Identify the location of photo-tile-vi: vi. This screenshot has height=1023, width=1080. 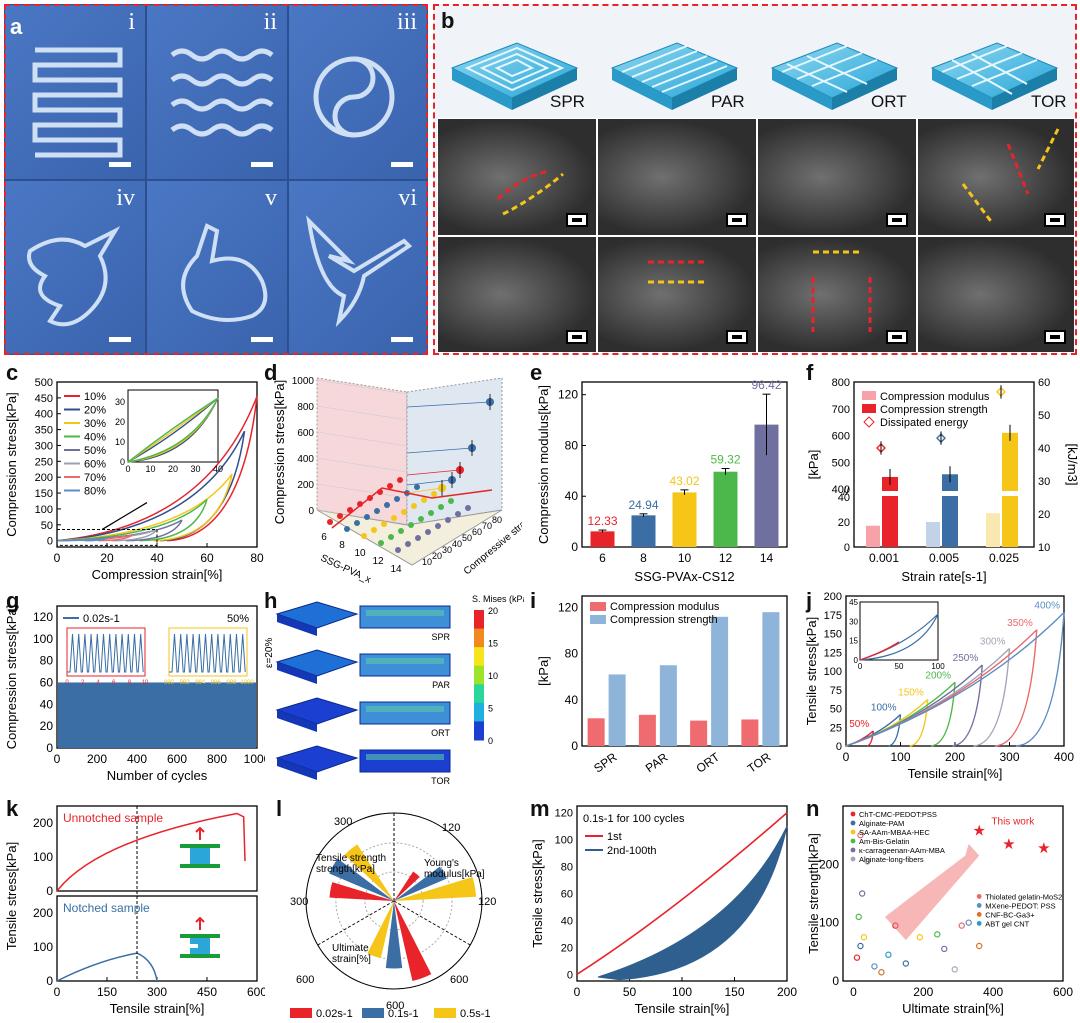
(358, 267).